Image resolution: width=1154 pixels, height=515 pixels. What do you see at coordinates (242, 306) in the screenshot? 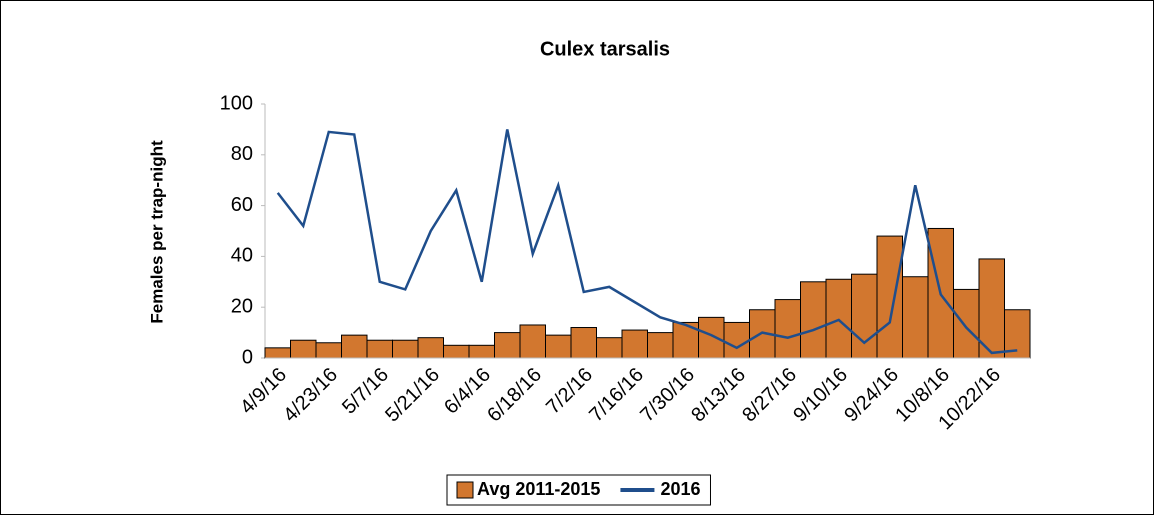
I see `y-tick-label: 20` at bounding box center [242, 306].